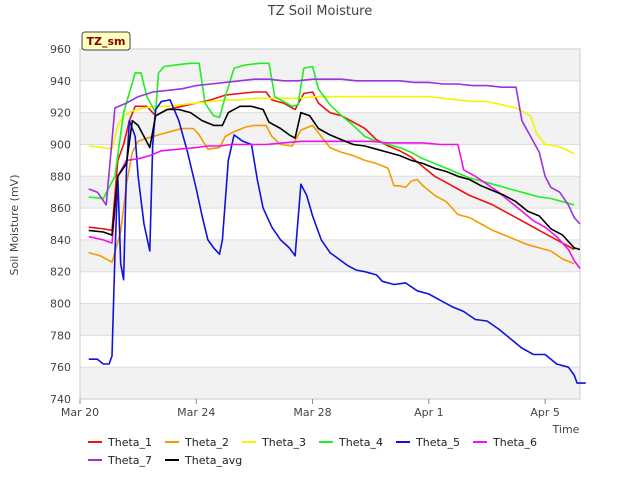 This screenshot has height=480, width=640. Describe the element at coordinates (129, 460) in the screenshot. I see `legend-label: Theta_7` at that location.